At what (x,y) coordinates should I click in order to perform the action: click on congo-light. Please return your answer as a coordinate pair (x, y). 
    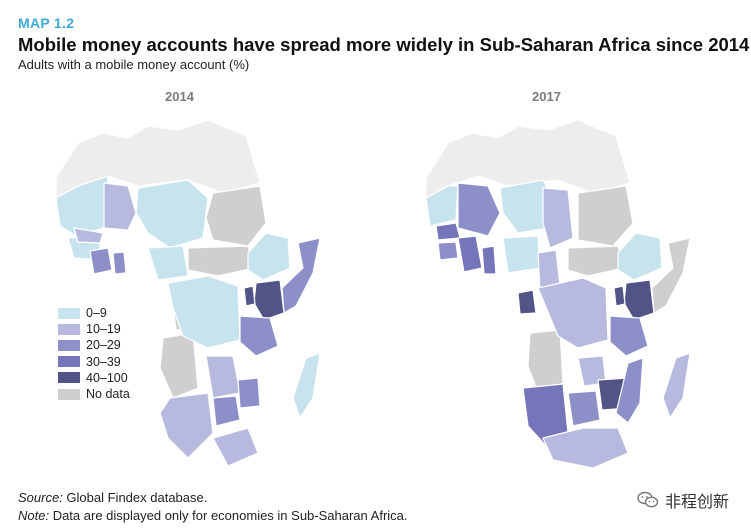
    Looking at the image, I should click on (573, 332).